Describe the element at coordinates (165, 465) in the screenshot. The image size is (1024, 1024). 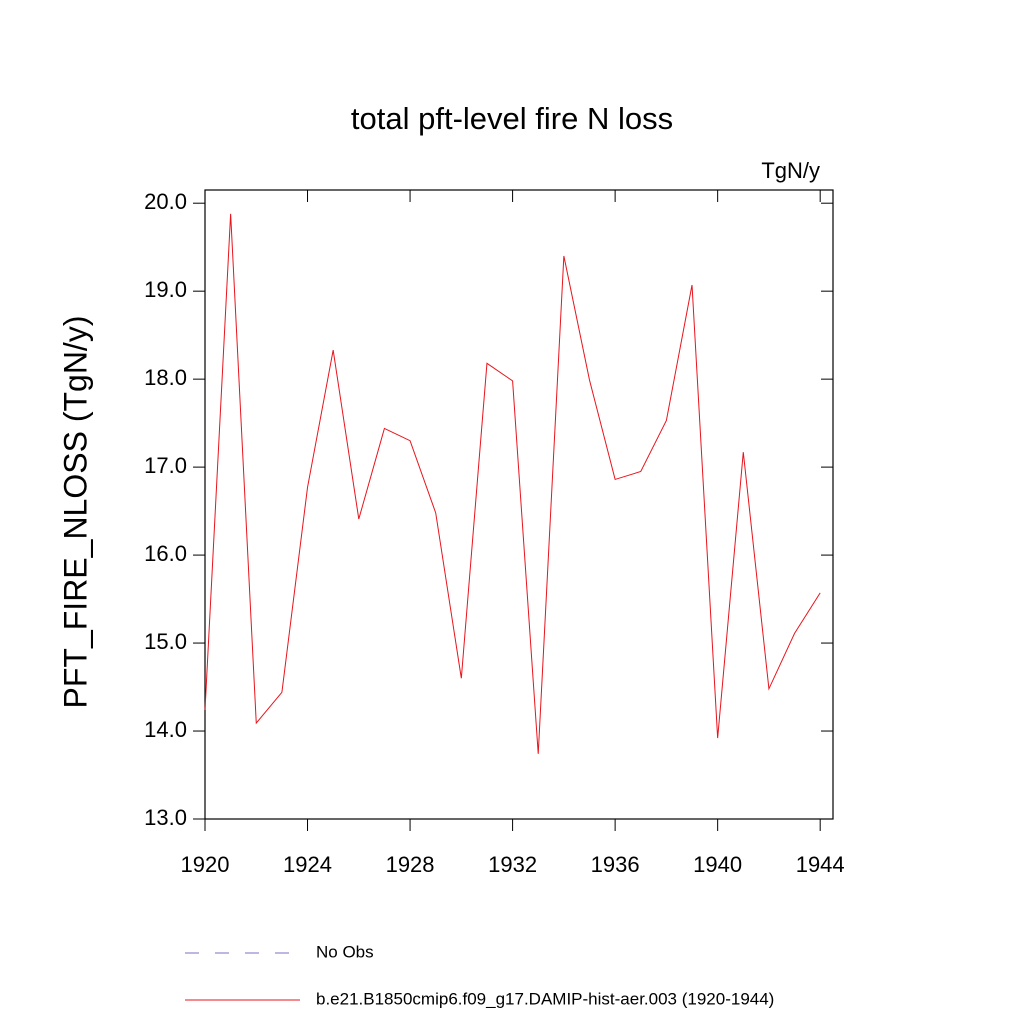
I see `y-tick-label: 17.0` at that location.